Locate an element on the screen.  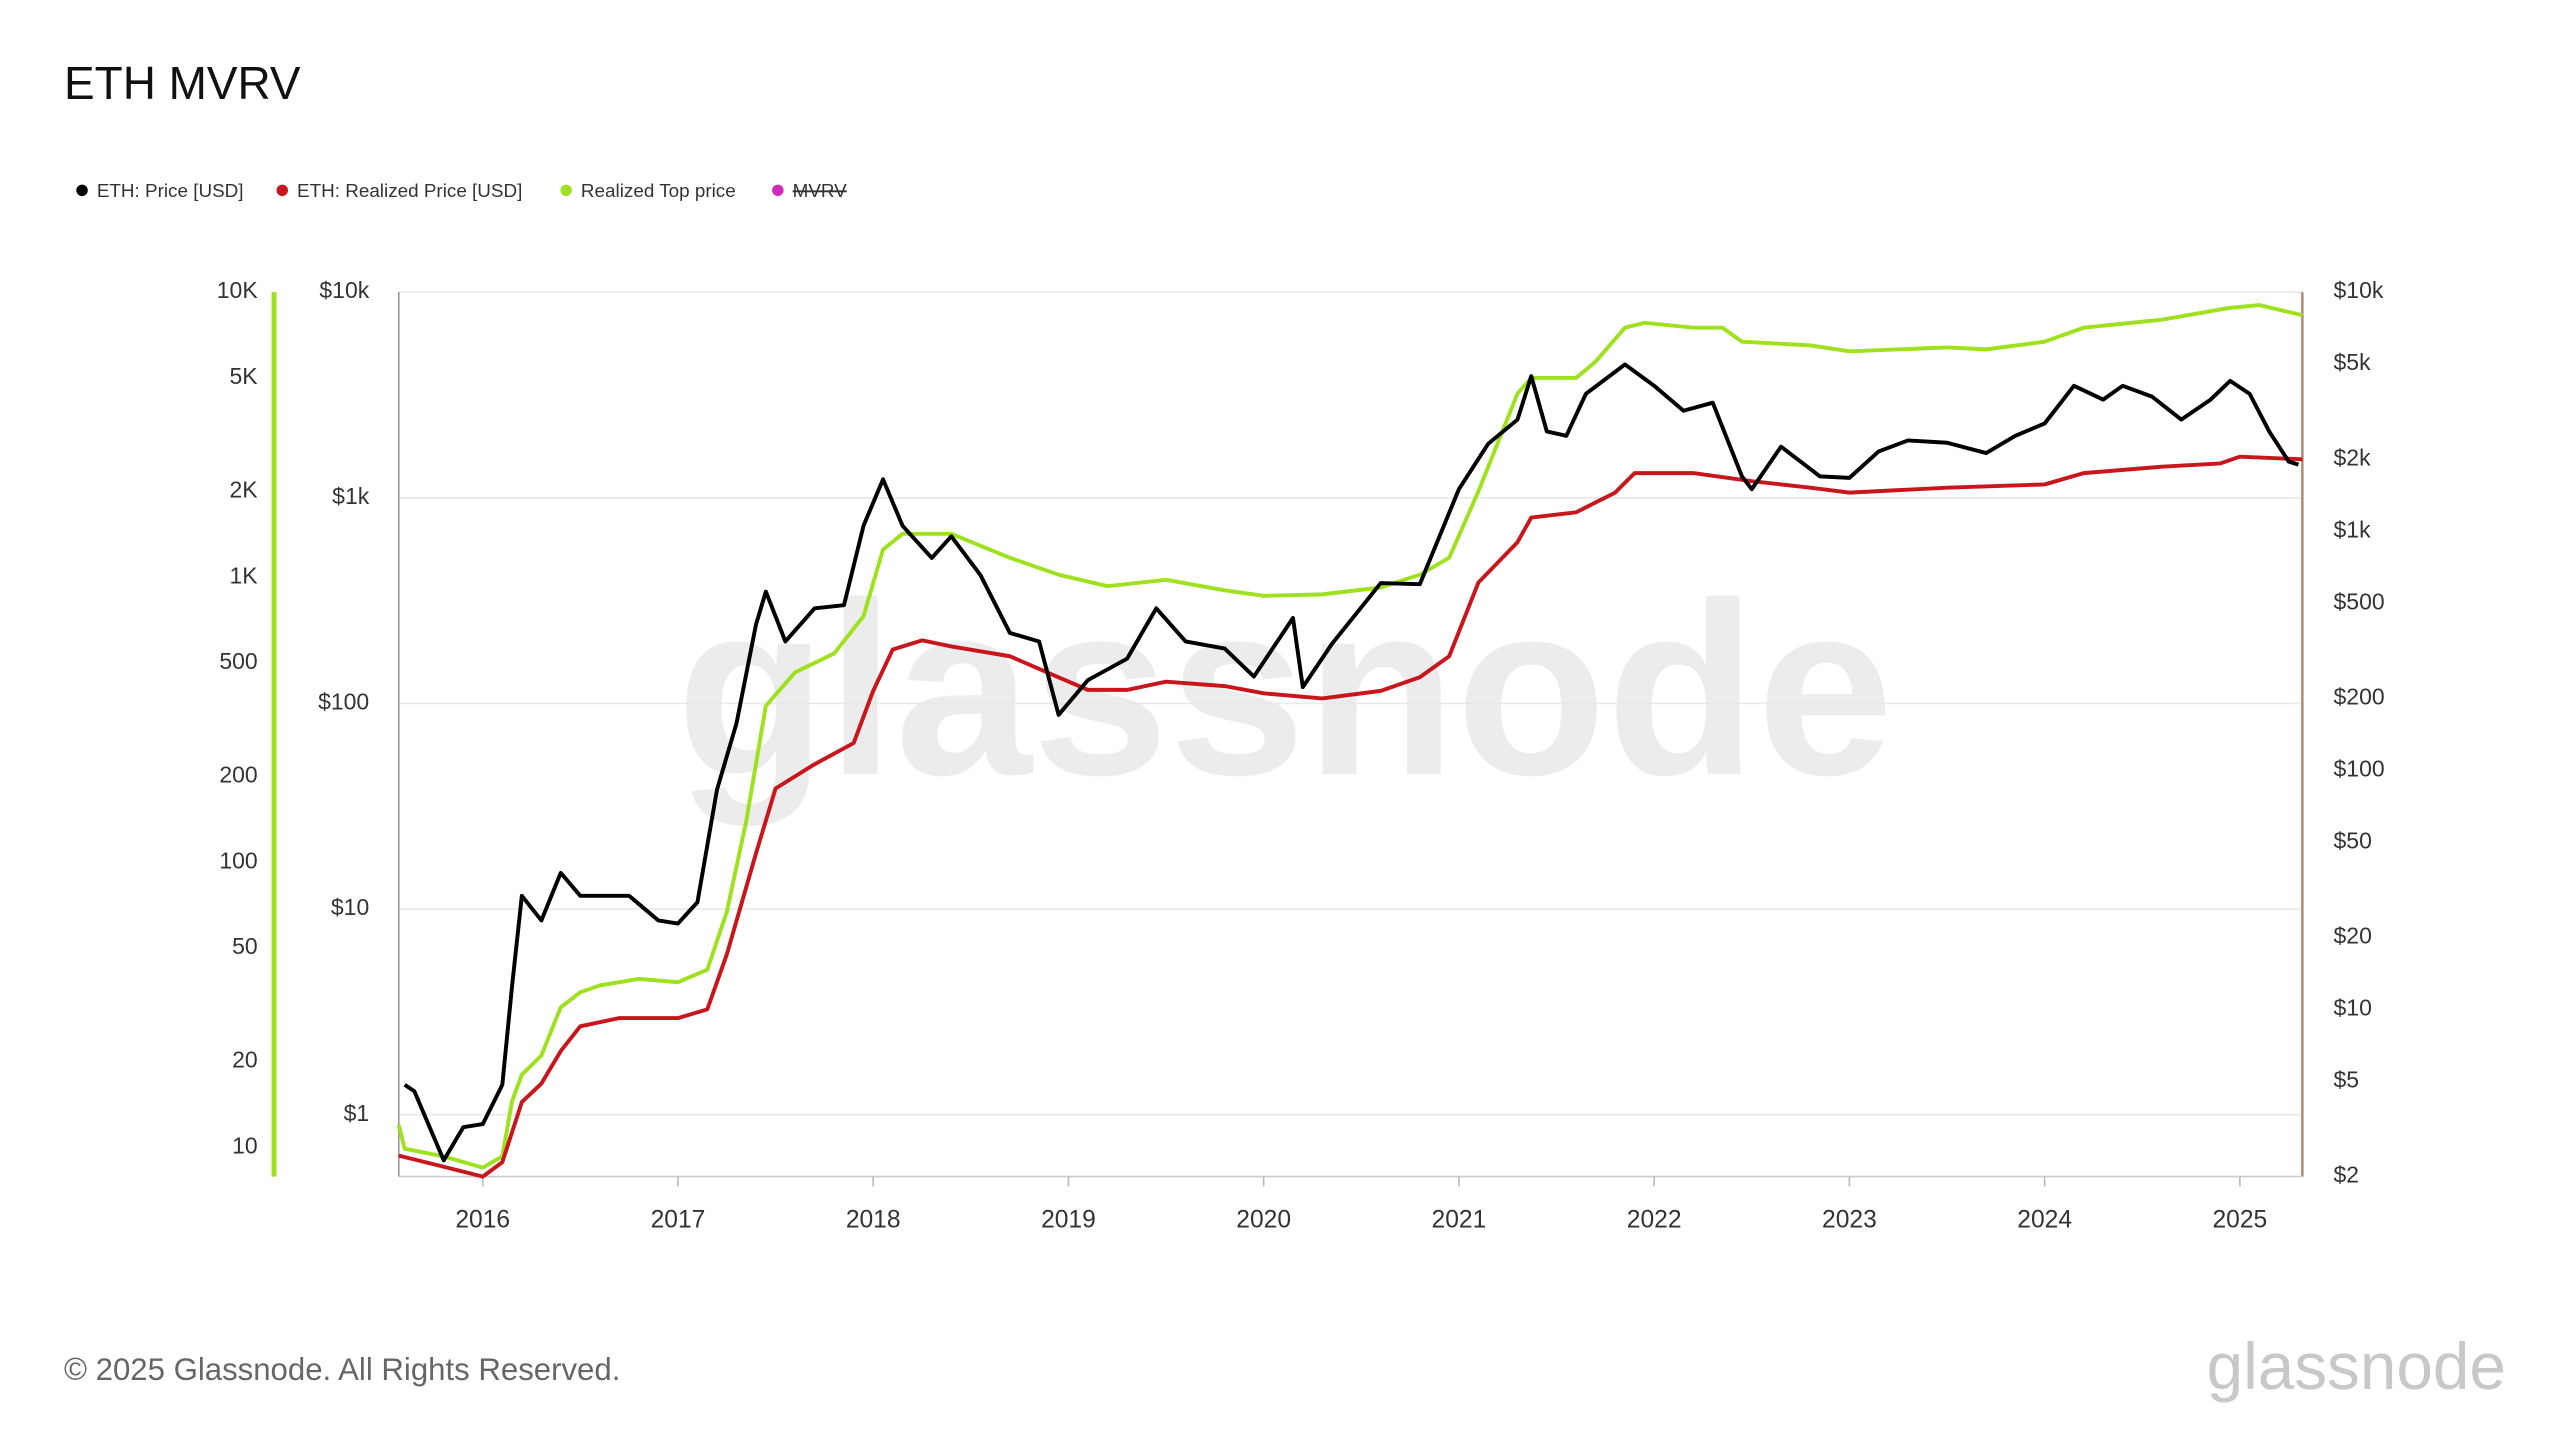
y3ticks-tick-label: 10K is located at coordinates (238, 290).